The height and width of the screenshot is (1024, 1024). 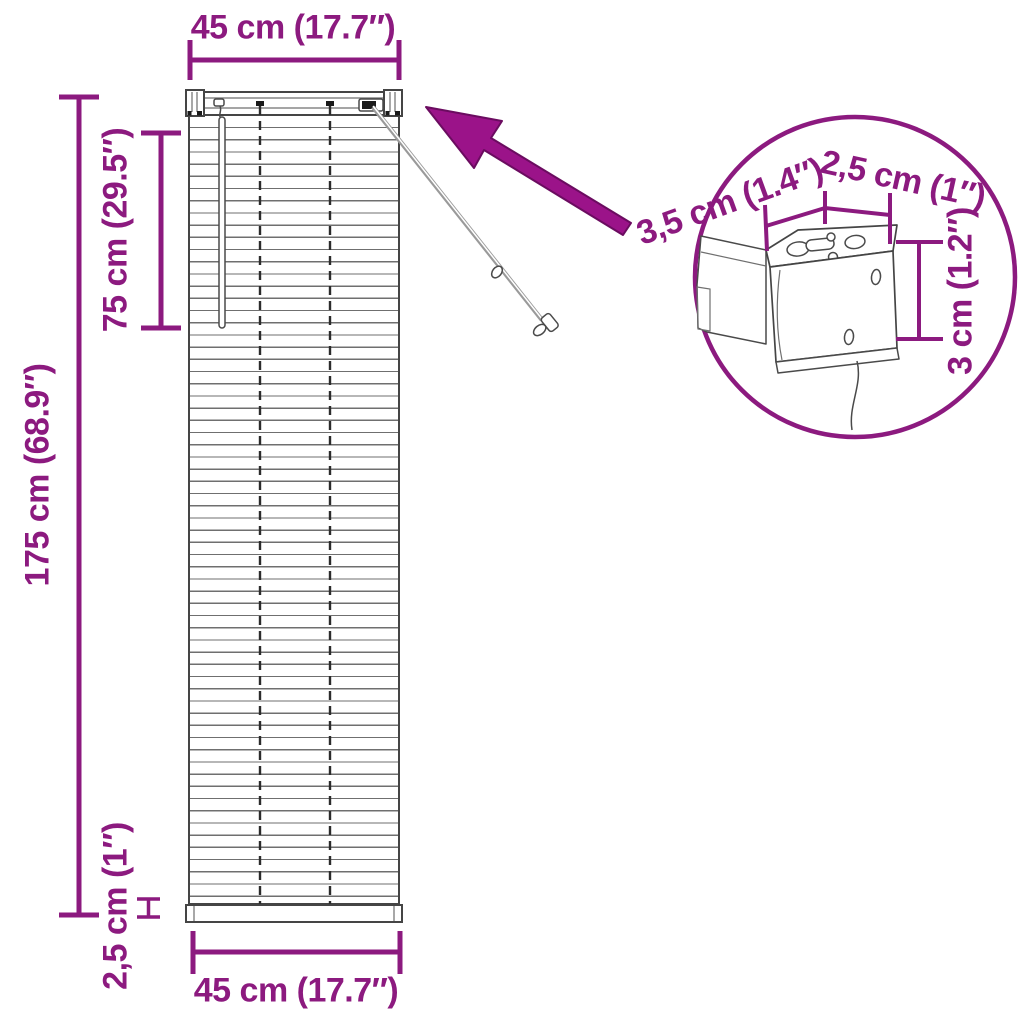 I want to click on detail-arrow-icon, so click(x=528, y=171).